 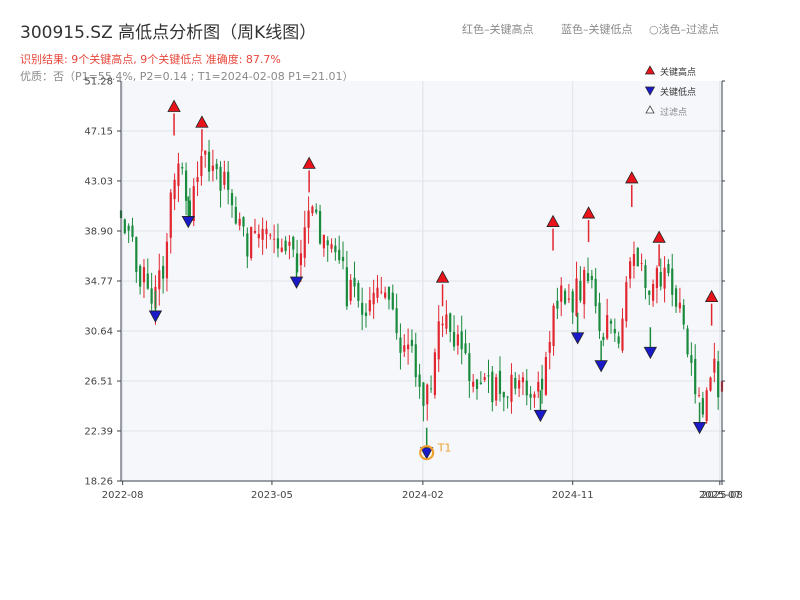 What do you see at coordinates (684, 29) in the screenshot?
I see `hint-faint-filtered: ○浅色–过滤点` at bounding box center [684, 29].